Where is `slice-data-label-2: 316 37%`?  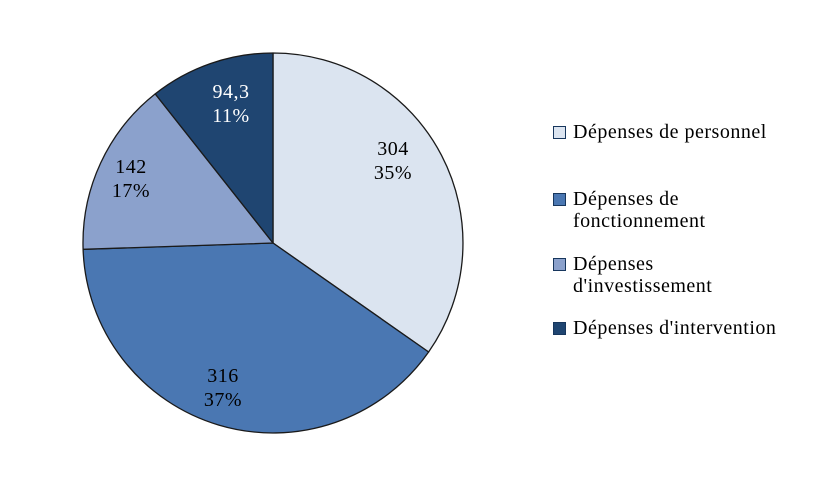
slice-data-label-2: 316 37% is located at coordinates (223, 388).